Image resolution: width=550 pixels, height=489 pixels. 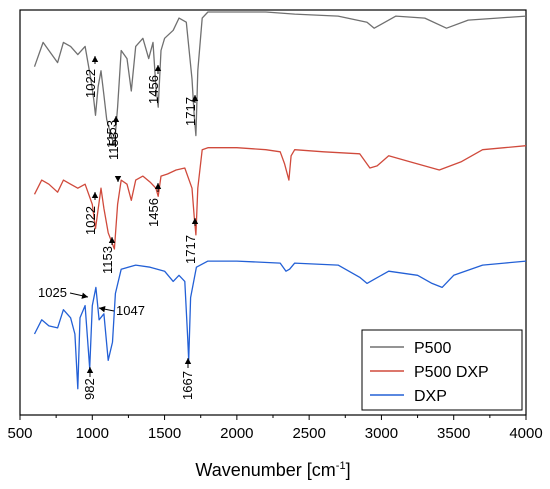 I want to click on annotation-label-1025: 1025, so click(x=52, y=292).